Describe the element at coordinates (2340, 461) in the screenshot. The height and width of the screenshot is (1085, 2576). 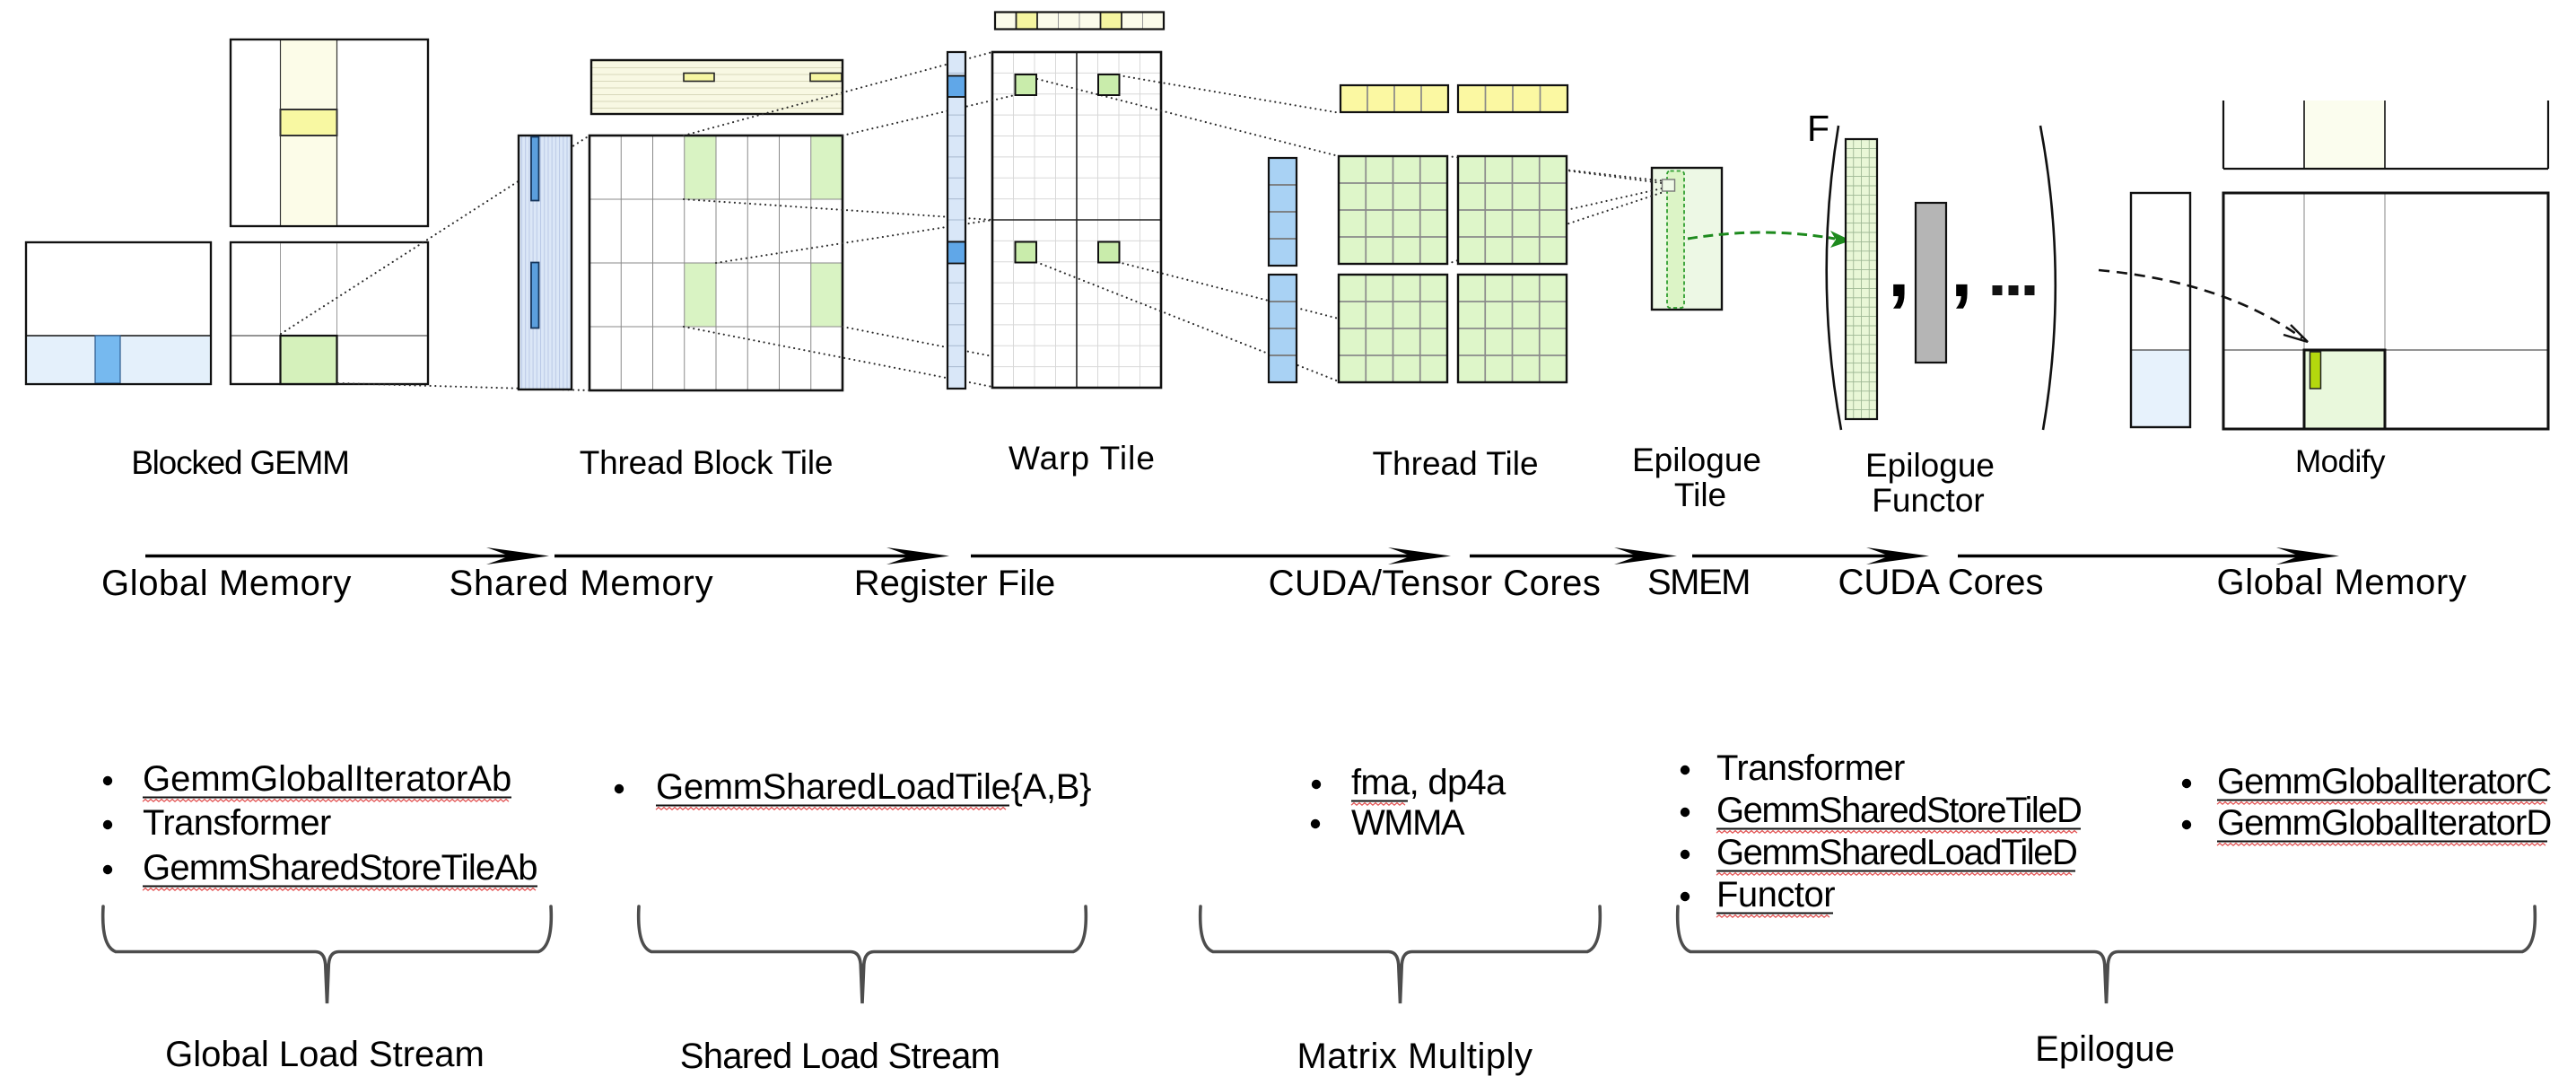
I see `svg-text: Modify` at that location.